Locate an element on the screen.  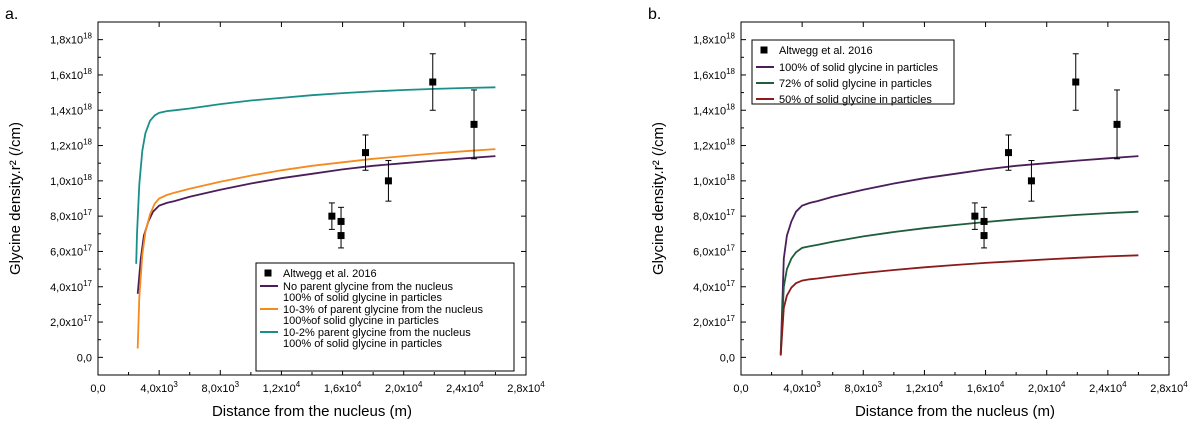
y-tick-label: 1,8x10¹⁸ is located at coordinates (714, 39).